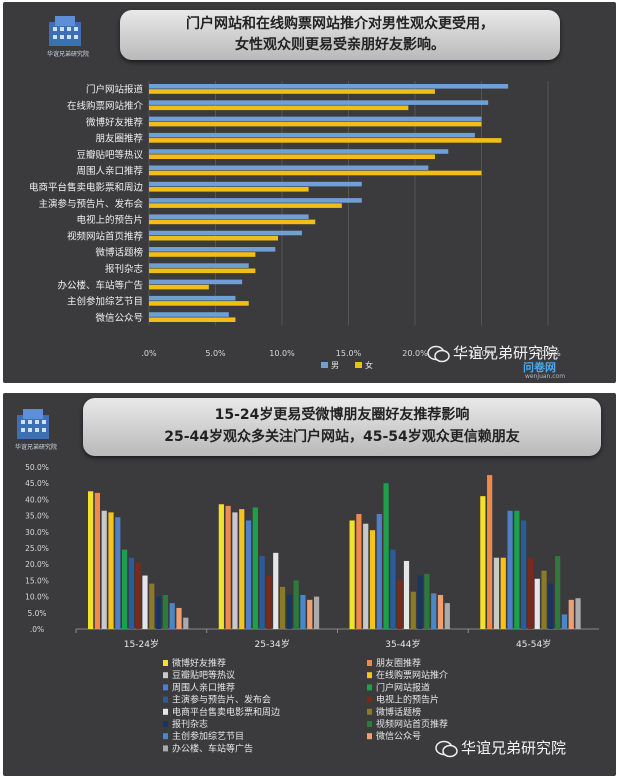 This screenshot has height=778, width=620. I want to click on legend-label: 主创参加综艺节目, so click(208, 736).